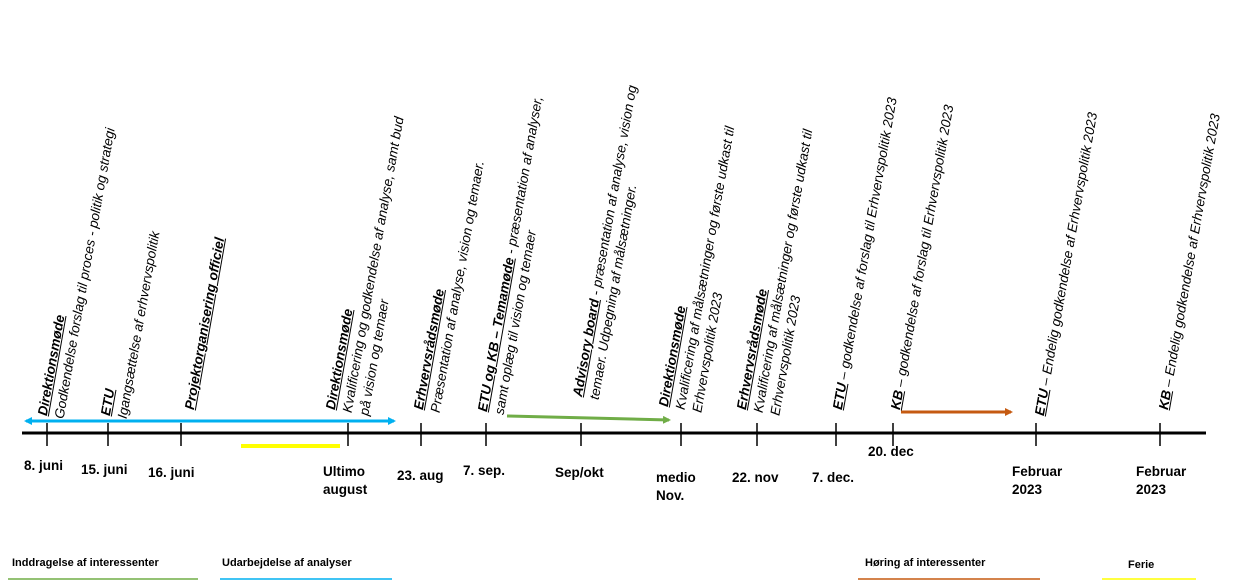 This screenshot has height=583, width=1240. I want to click on date-label: 8. juni, so click(44, 465).